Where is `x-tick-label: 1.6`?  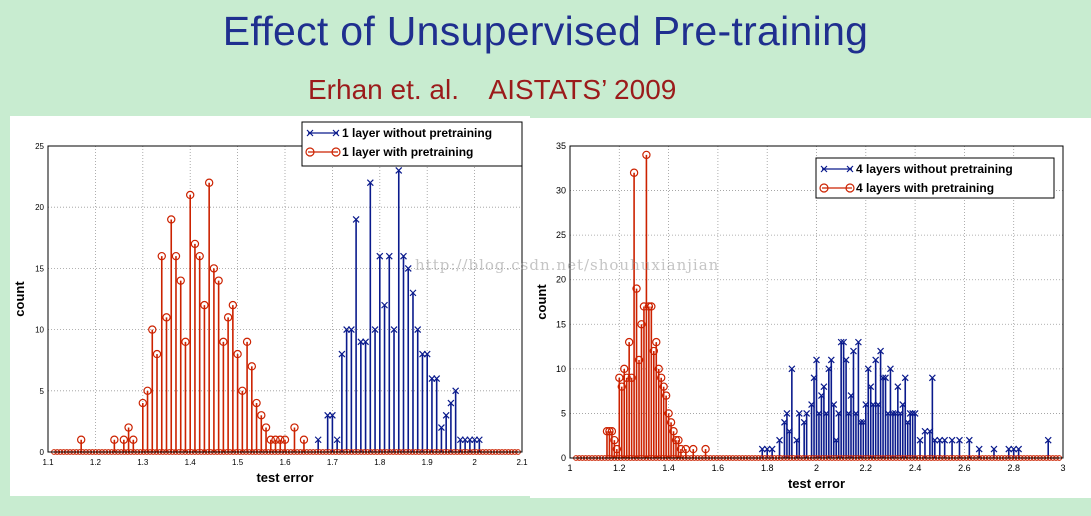 x-tick-label: 1.6 is located at coordinates (285, 462).